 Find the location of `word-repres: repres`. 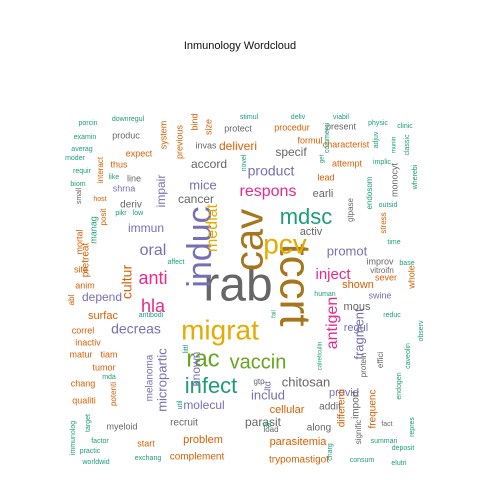

word-repres: repres is located at coordinates (412, 427).